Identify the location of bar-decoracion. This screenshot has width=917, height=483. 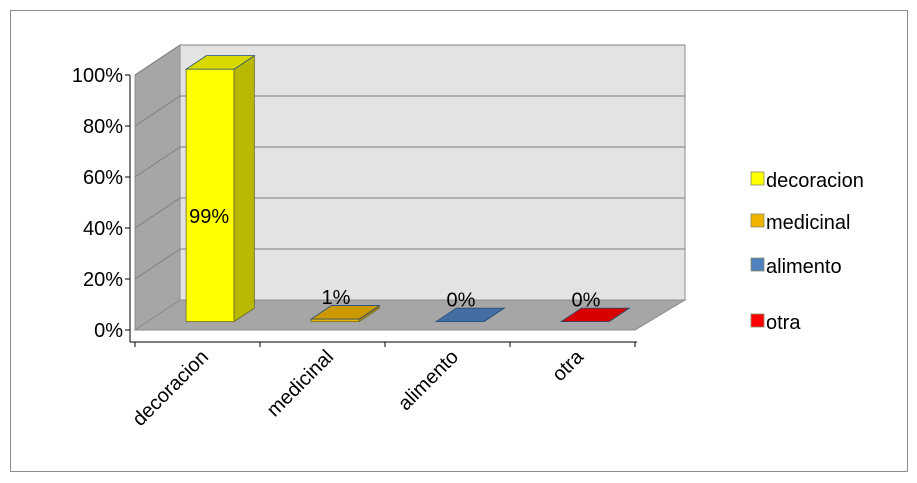
(220, 188).